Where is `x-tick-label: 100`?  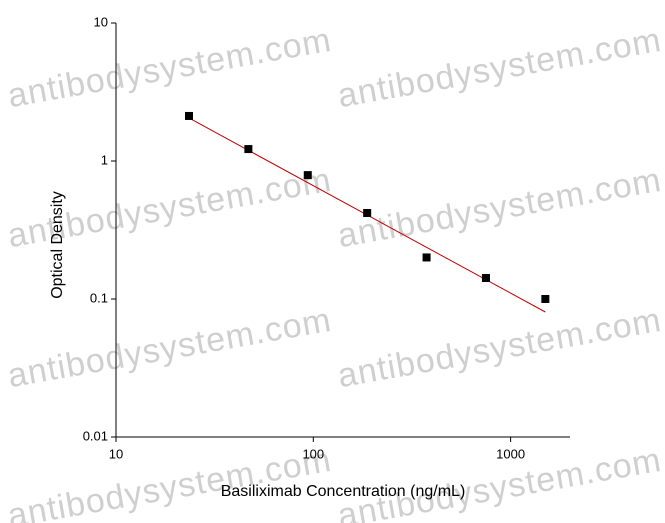 x-tick-label: 100 is located at coordinates (313, 453).